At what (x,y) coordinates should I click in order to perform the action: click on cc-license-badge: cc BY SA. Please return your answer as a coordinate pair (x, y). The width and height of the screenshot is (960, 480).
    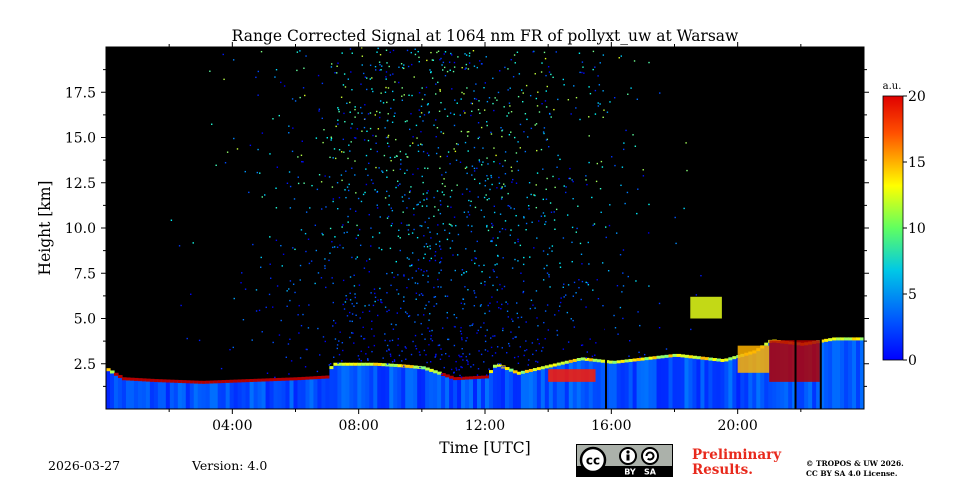
    Looking at the image, I should click on (624, 460).